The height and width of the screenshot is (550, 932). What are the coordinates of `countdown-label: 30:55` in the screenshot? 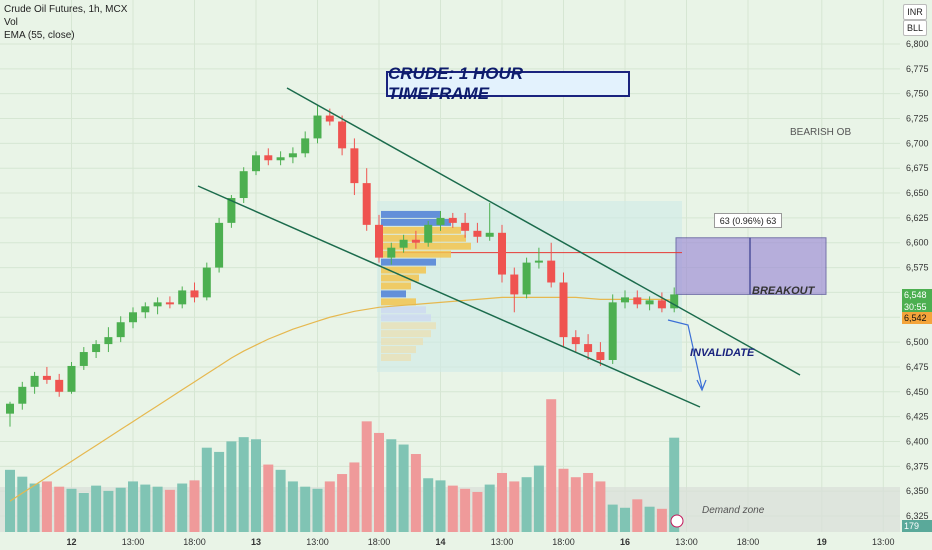 It's located at (917, 307).